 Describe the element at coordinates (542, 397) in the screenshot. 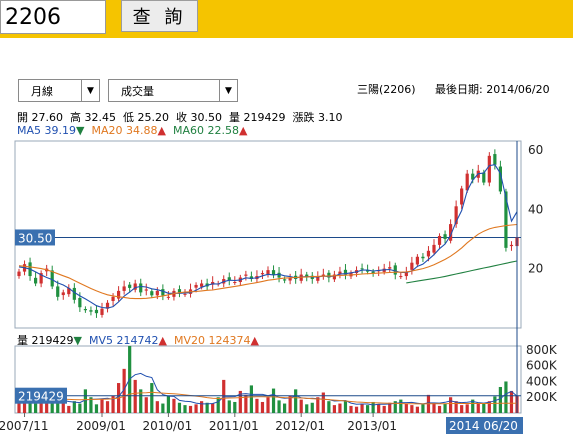

I see `volume-tick-label: 200K` at that location.